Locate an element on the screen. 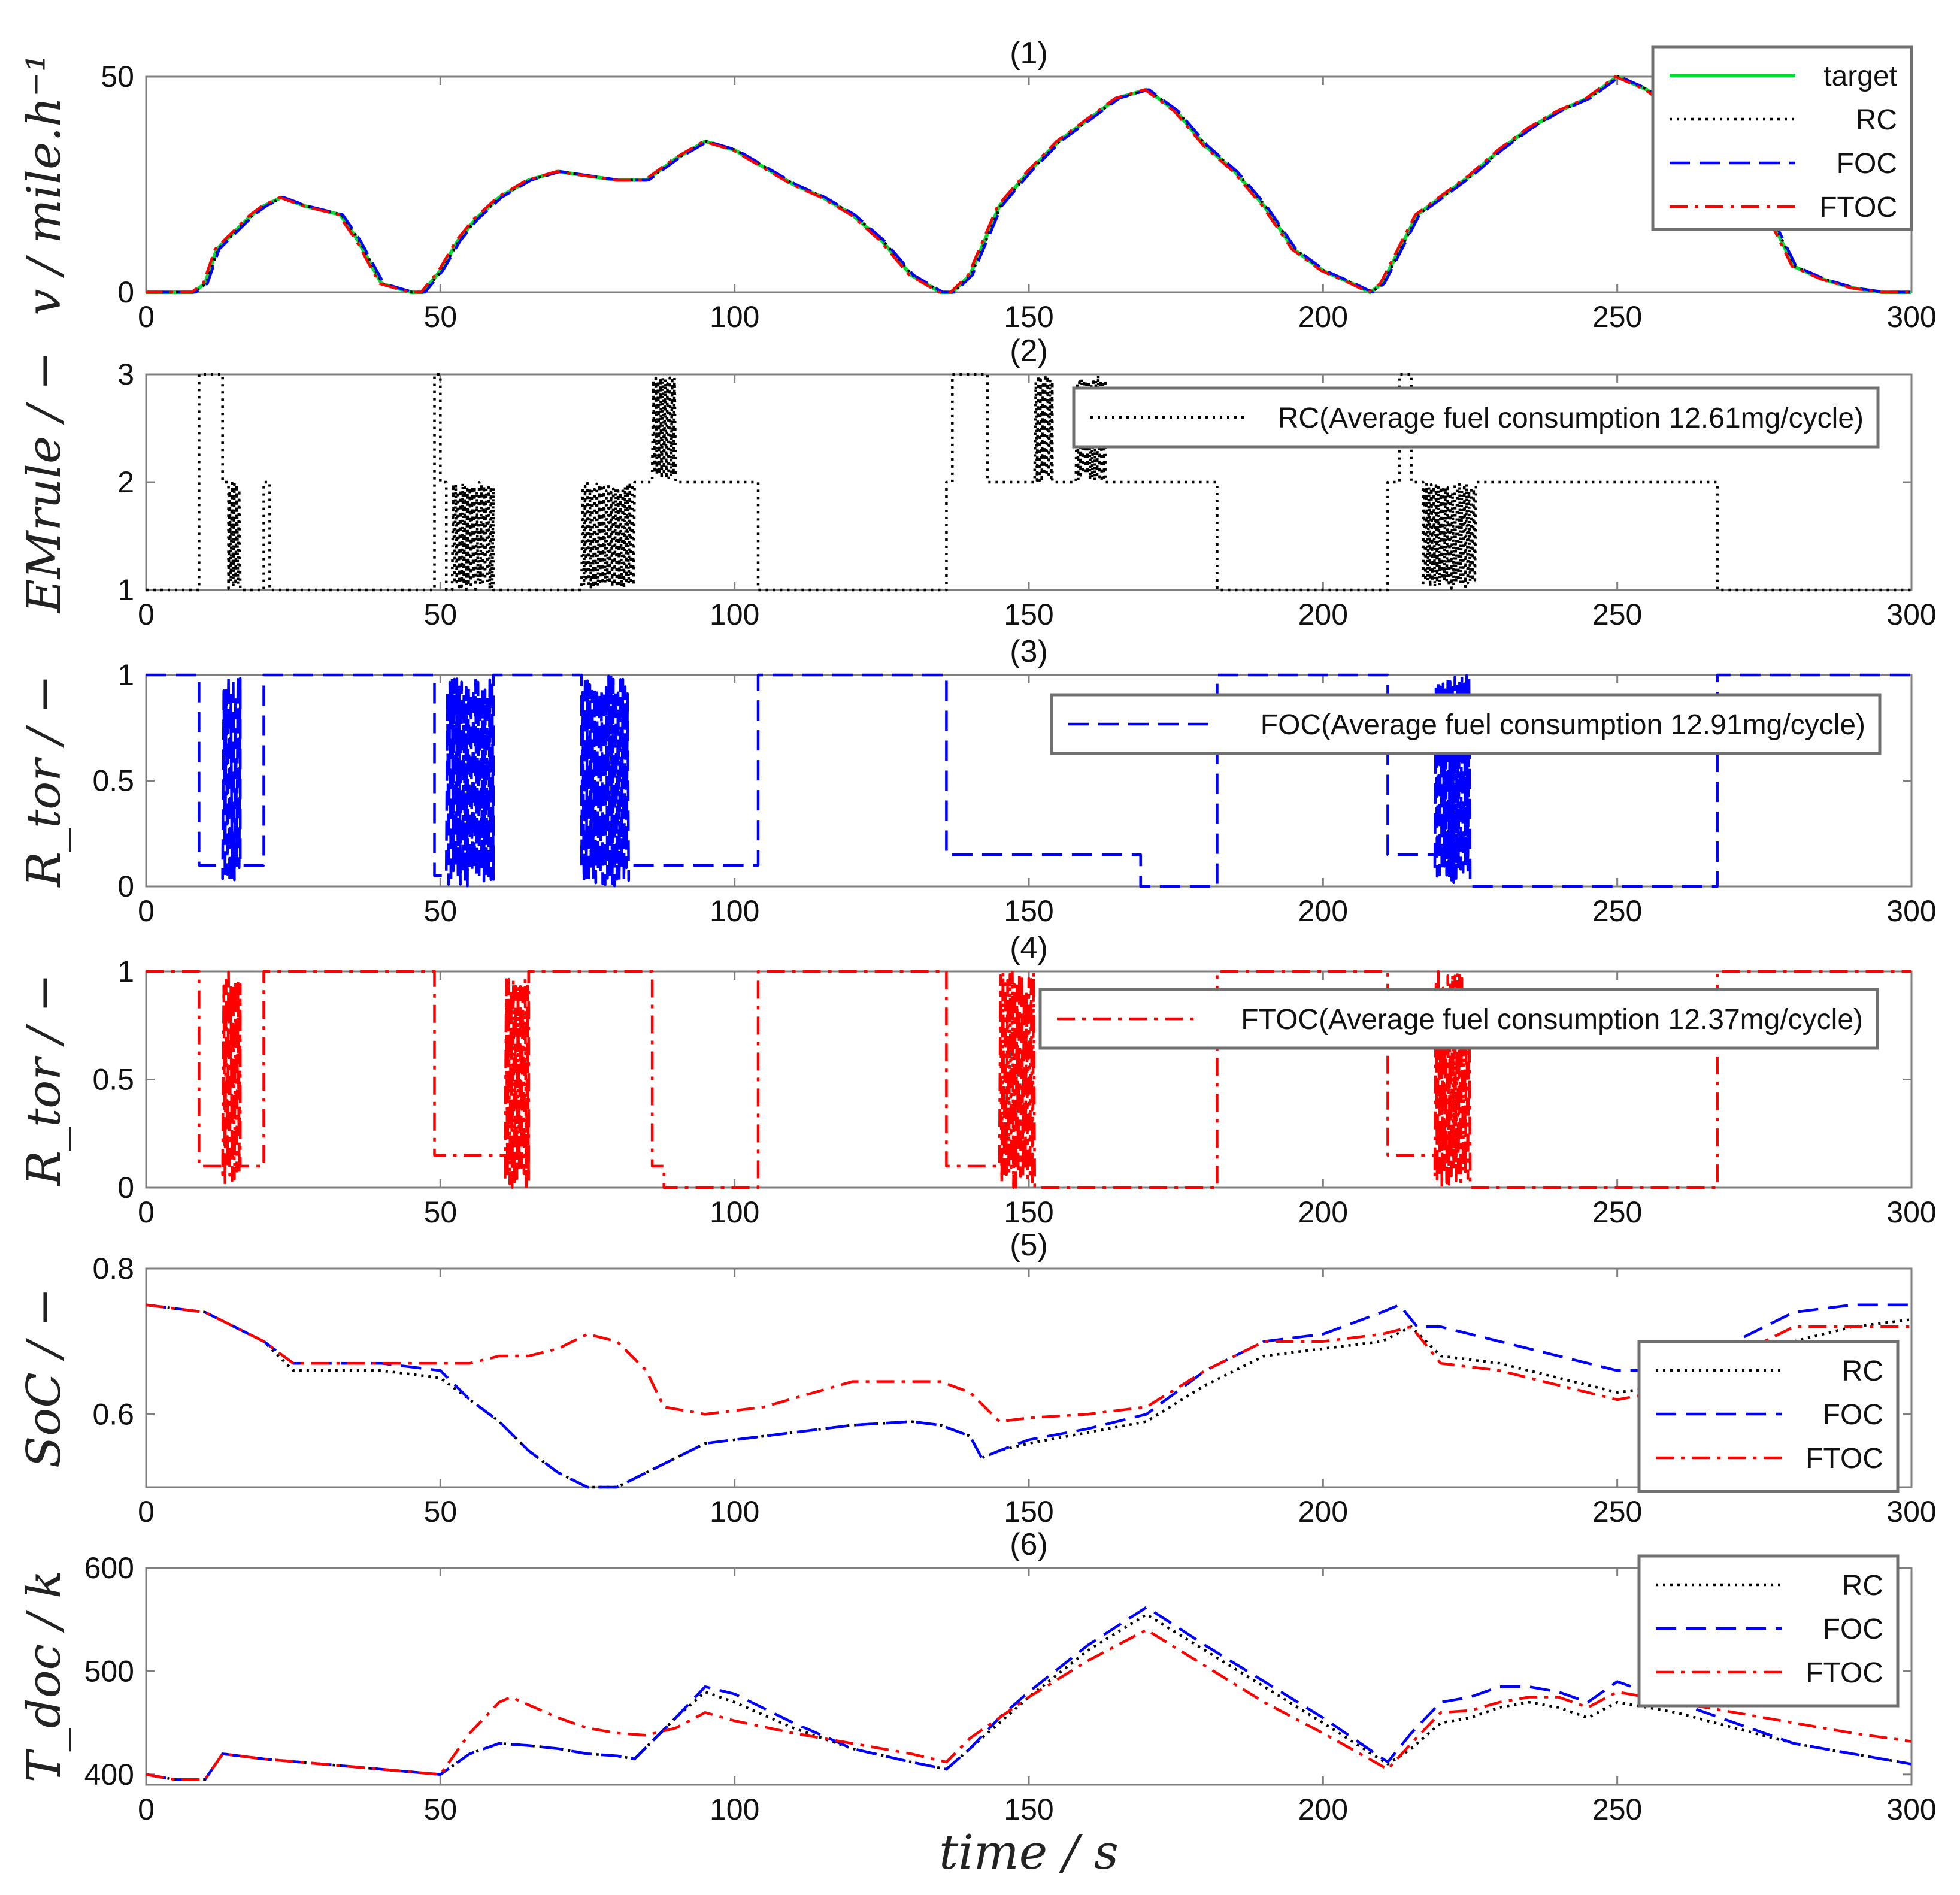 Image resolution: width=1960 pixels, height=1895 pixels. x-axis-label: time / s is located at coordinates (1029, 1852).